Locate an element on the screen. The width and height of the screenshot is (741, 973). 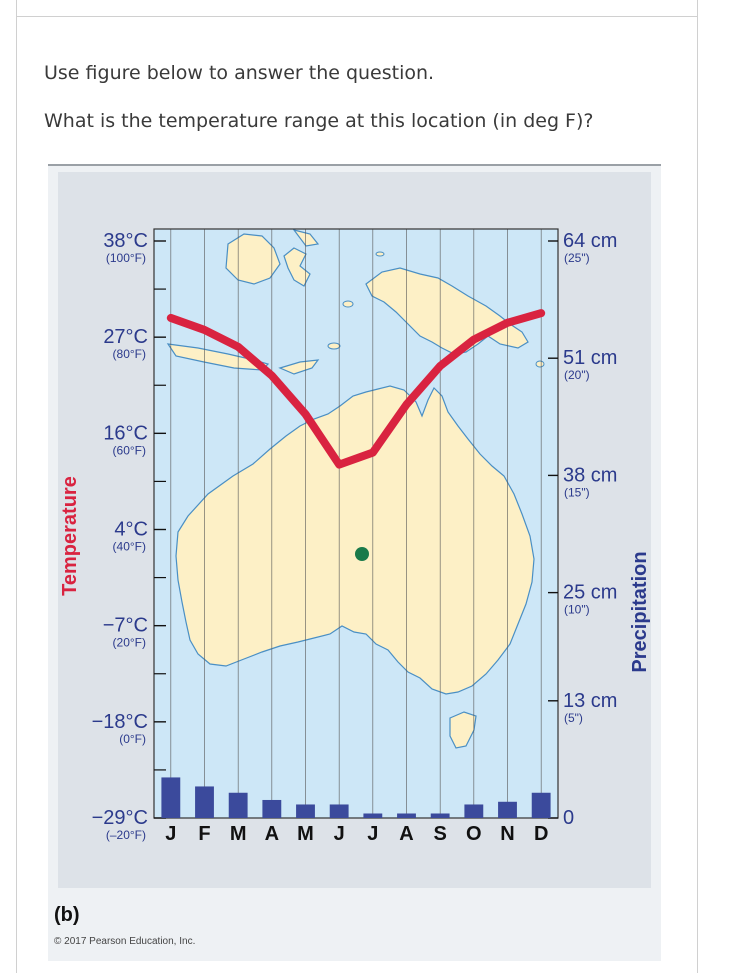
month-label: F is located at coordinates (204, 834).